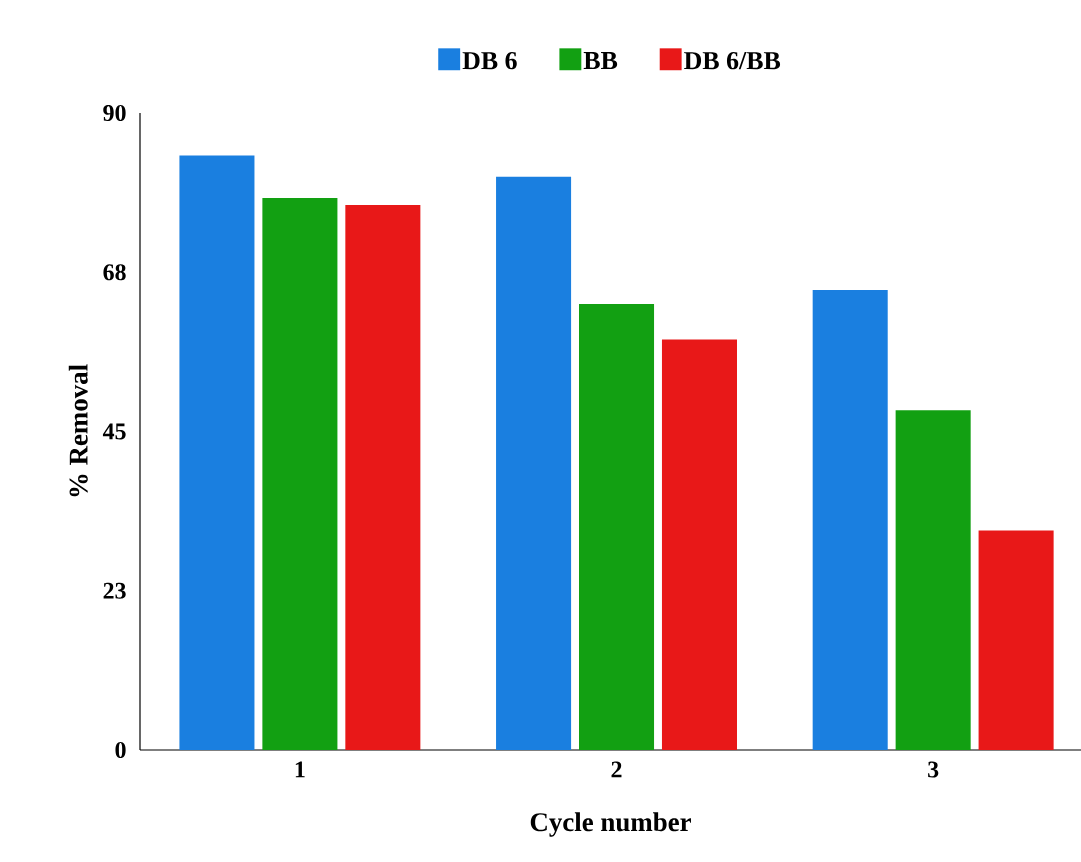 The width and height of the screenshot is (1081, 862). I want to click on x-tick-label: 3, so click(933, 769).